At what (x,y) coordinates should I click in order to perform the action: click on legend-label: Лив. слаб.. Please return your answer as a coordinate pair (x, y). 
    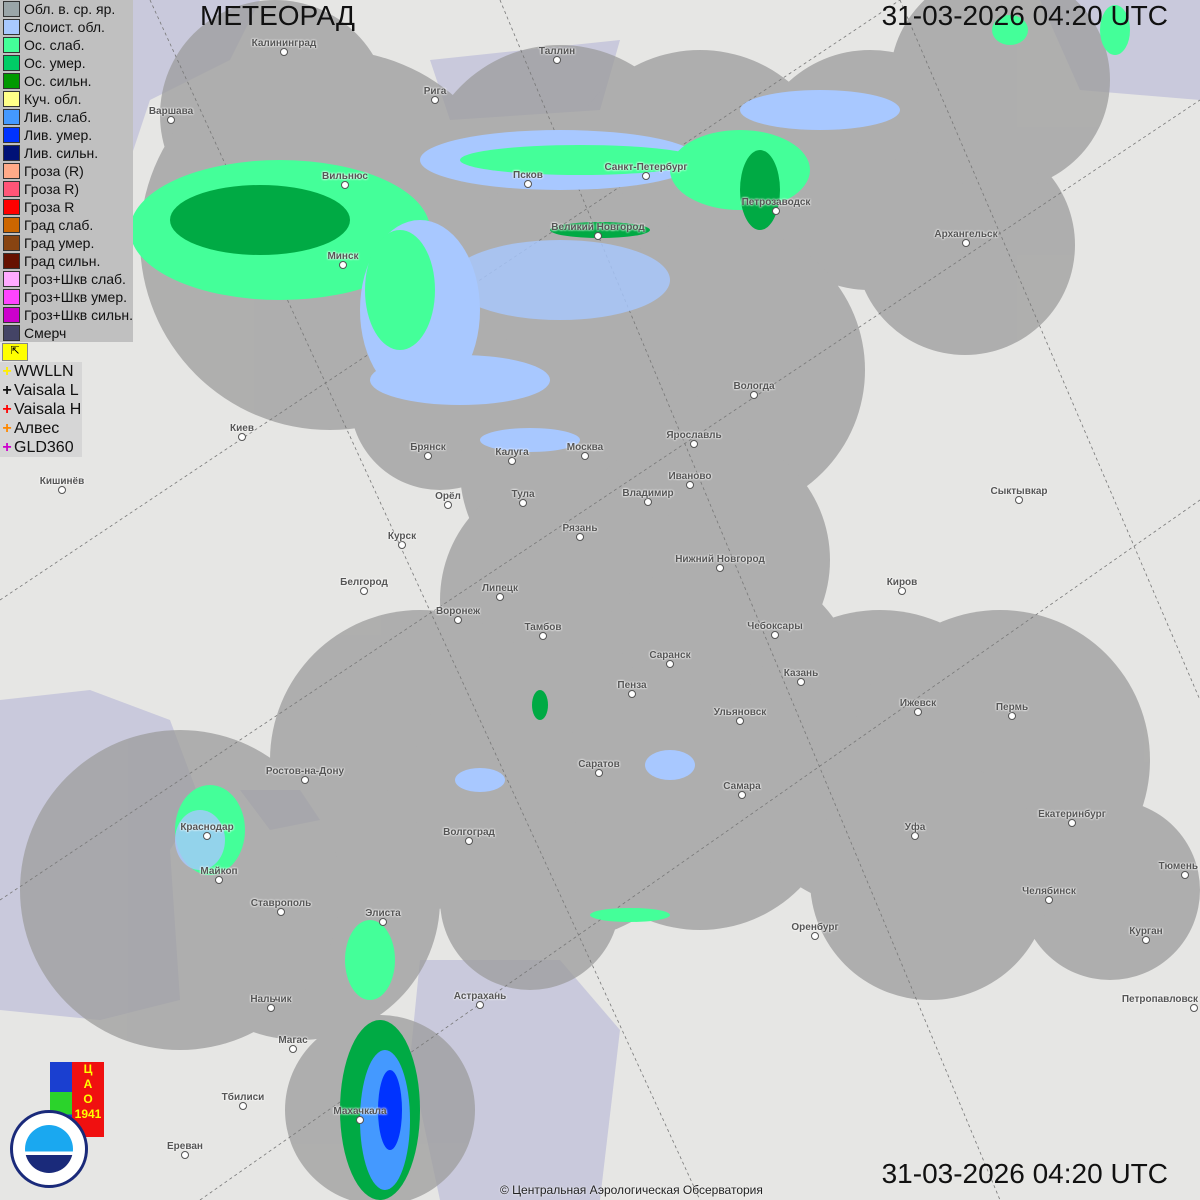
    Looking at the image, I should click on (58, 117).